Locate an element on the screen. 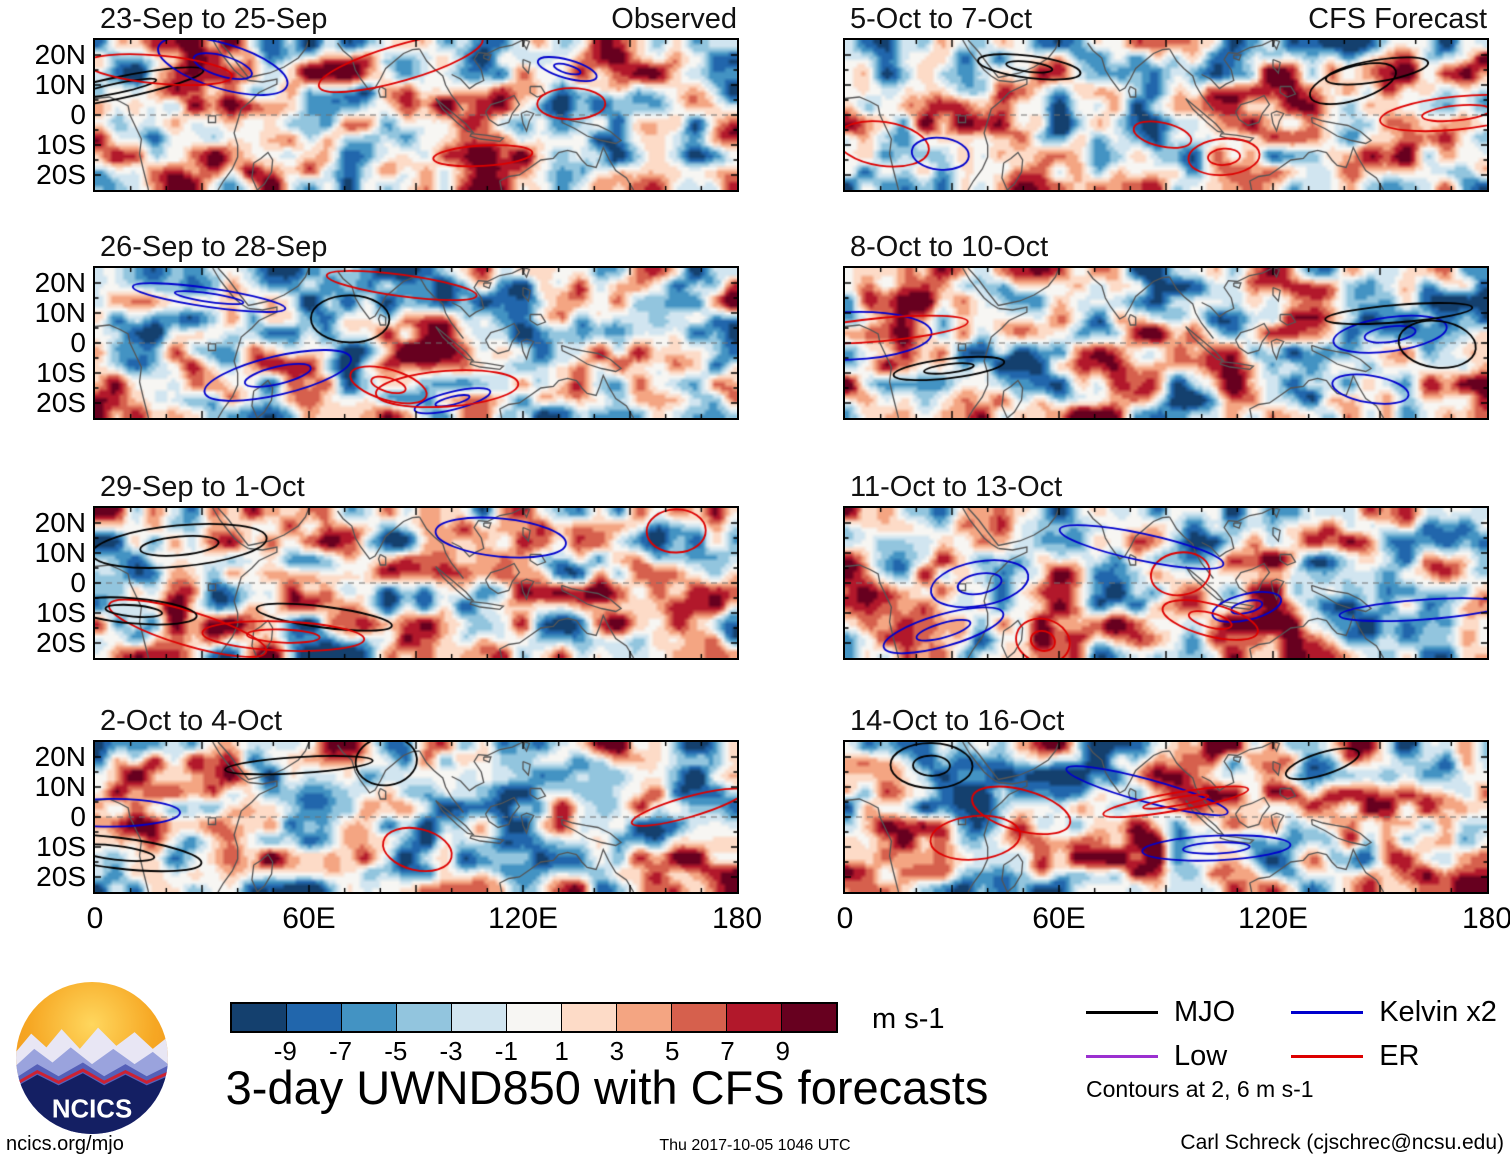 This screenshot has height=1159, width=1510. colorbar-tick-label: -7 is located at coordinates (340, 1051).